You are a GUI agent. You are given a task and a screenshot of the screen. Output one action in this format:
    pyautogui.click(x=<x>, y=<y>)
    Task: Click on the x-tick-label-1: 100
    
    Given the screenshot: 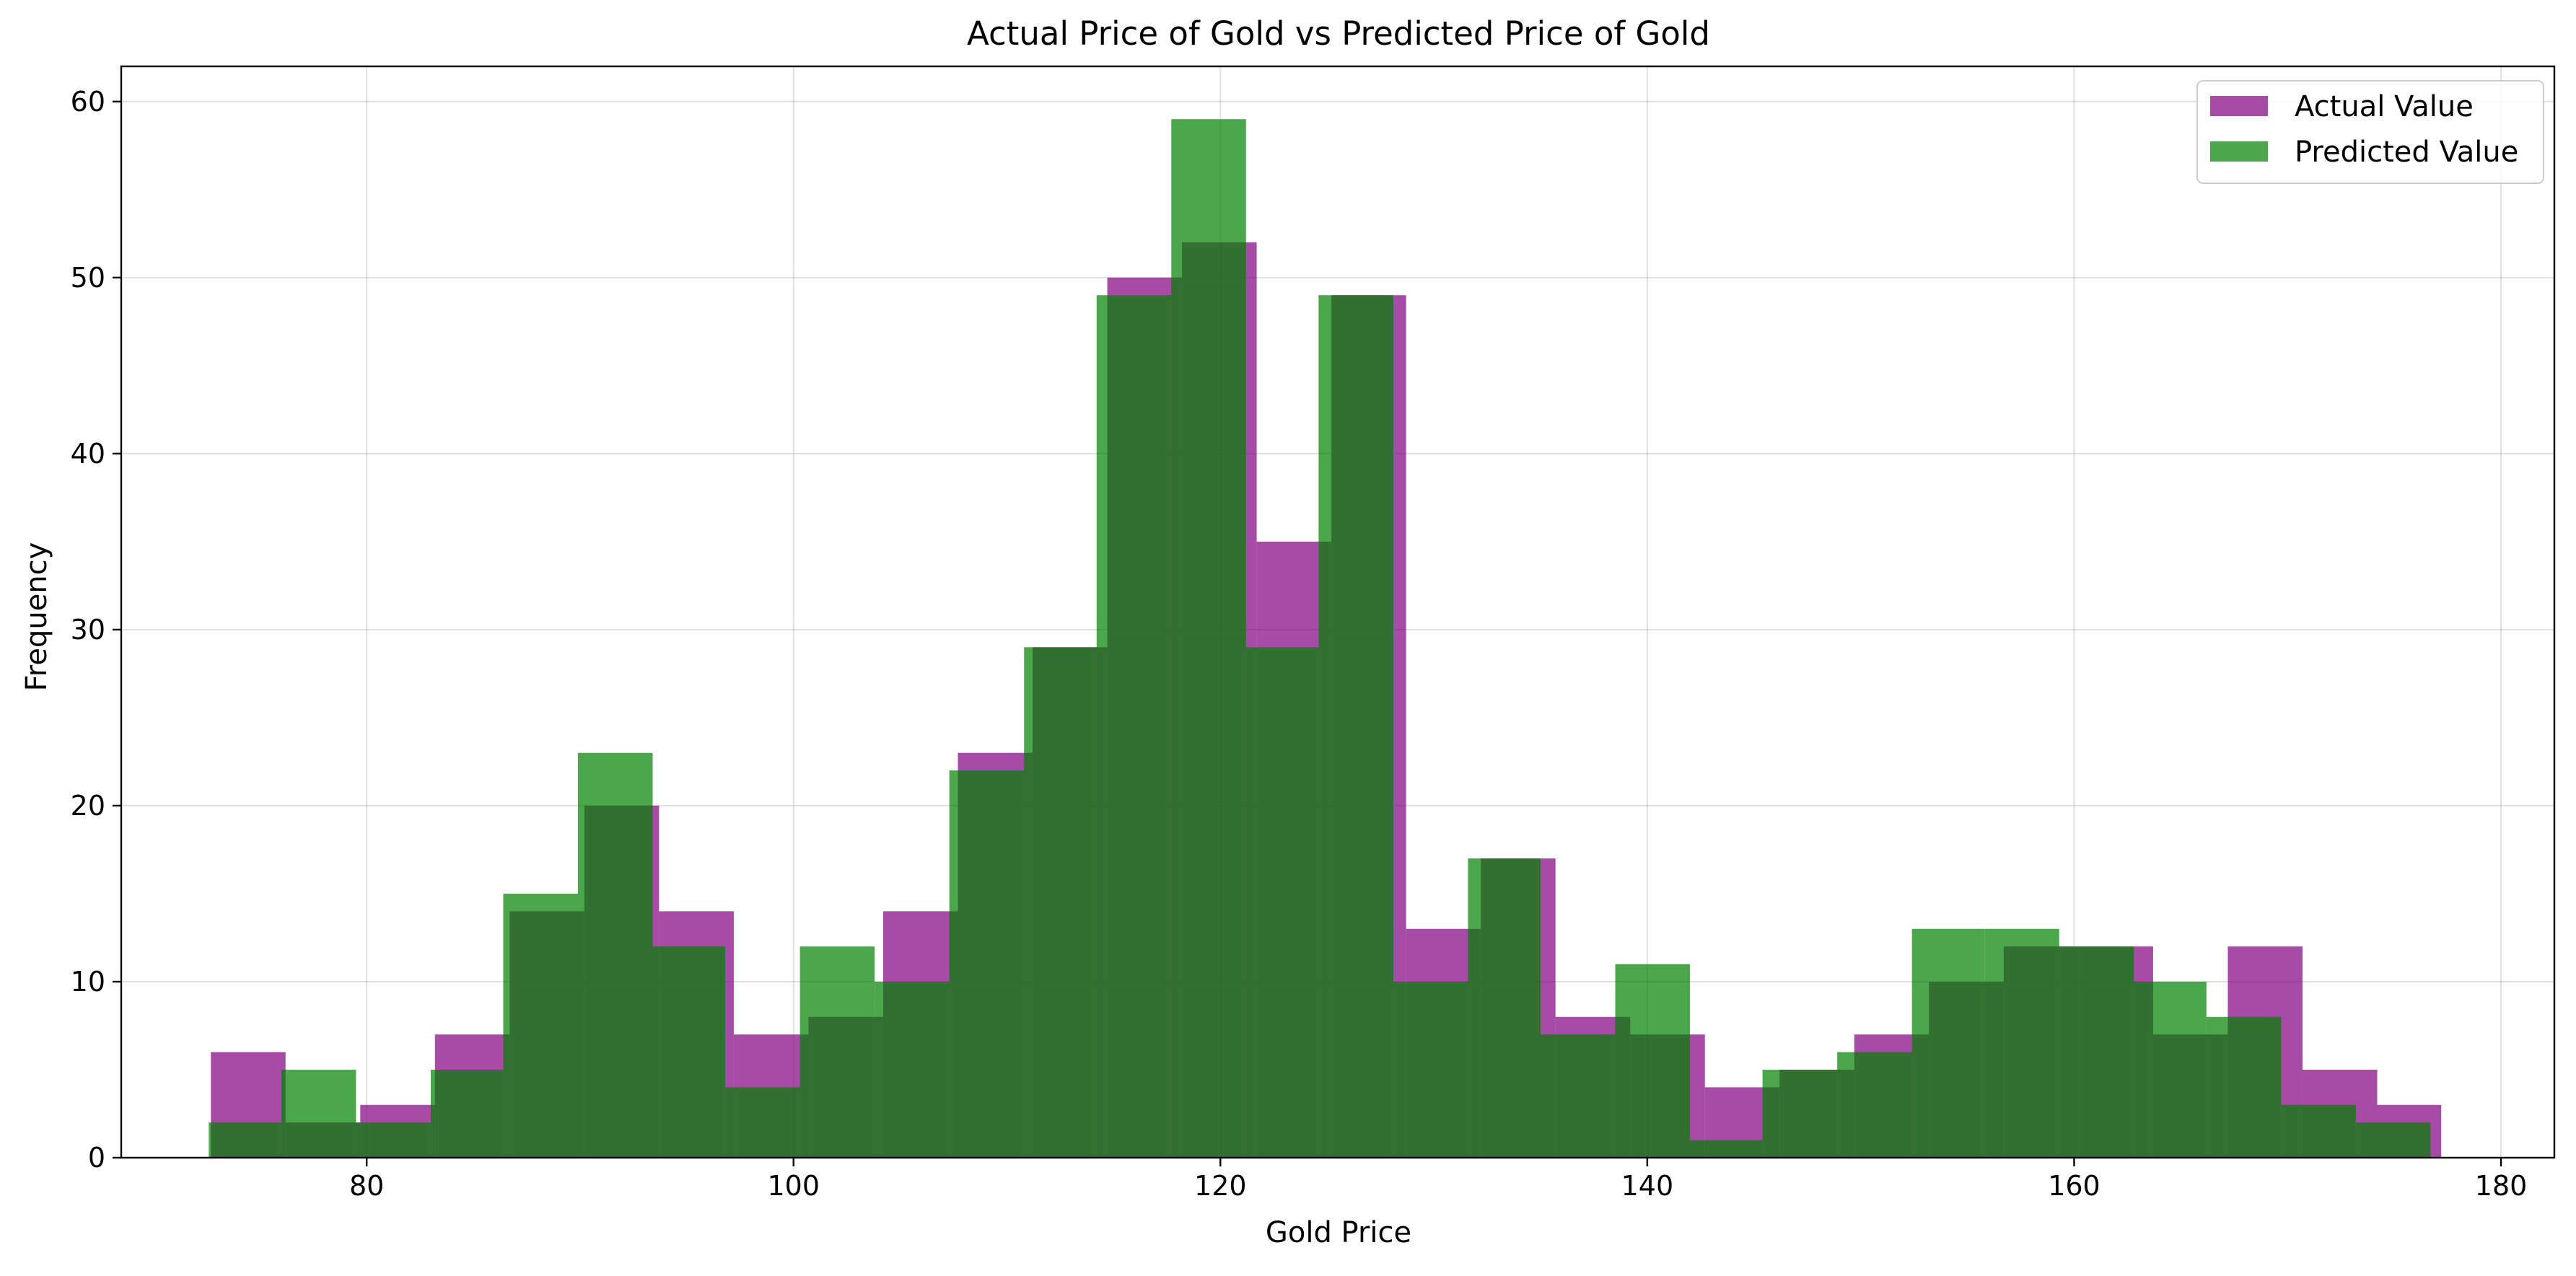 What is the action you would take?
    pyautogui.click(x=793, y=1186)
    